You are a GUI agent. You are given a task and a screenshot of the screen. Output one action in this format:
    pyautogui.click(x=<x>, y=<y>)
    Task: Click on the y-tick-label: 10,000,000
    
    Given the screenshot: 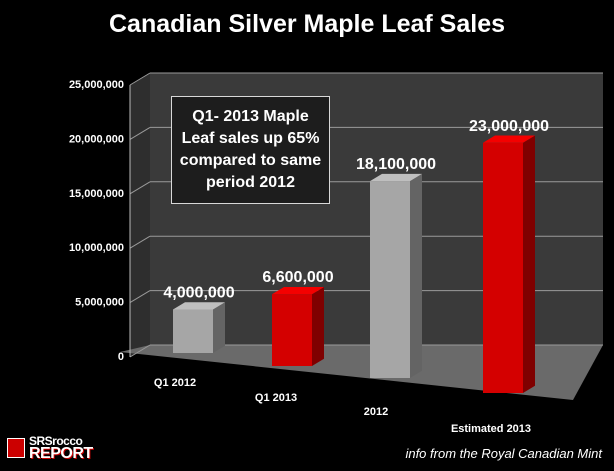 What is the action you would take?
    pyautogui.click(x=96, y=248)
    